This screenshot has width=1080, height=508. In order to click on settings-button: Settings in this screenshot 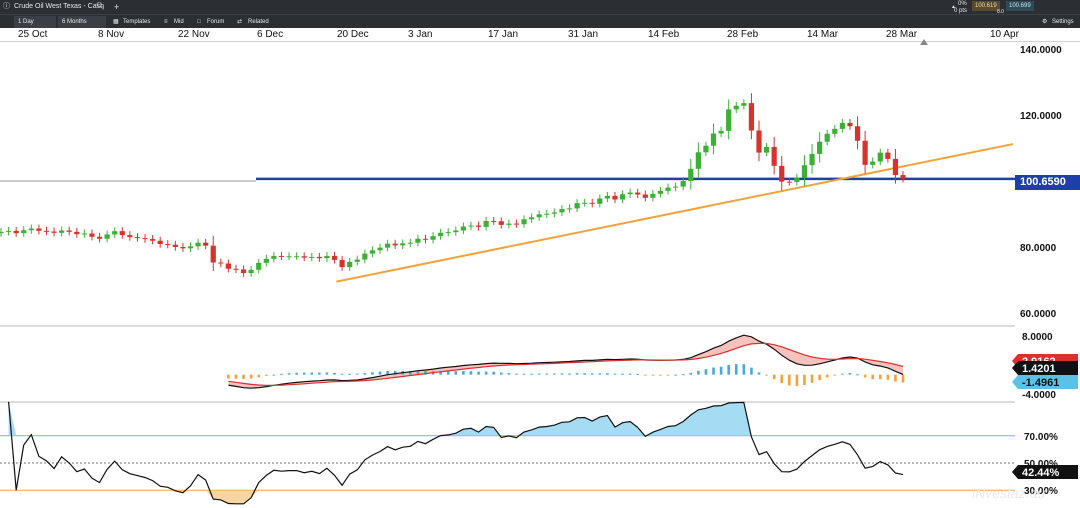, I will do `click(1063, 22)`.